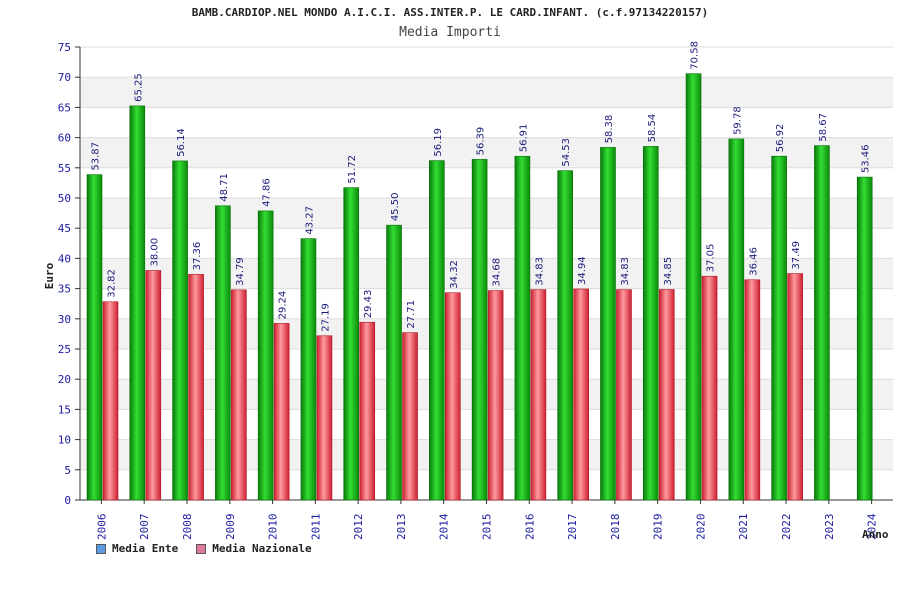 This screenshot has height=600, width=900. I want to click on y-axis-label: Euro, so click(49, 275).